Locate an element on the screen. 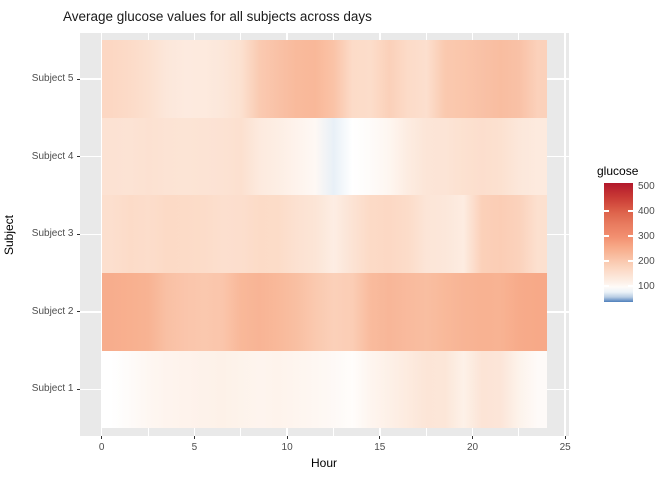 Image resolution: width=672 pixels, height=480 pixels. x-axis-tick-label: 5 is located at coordinates (194, 447).